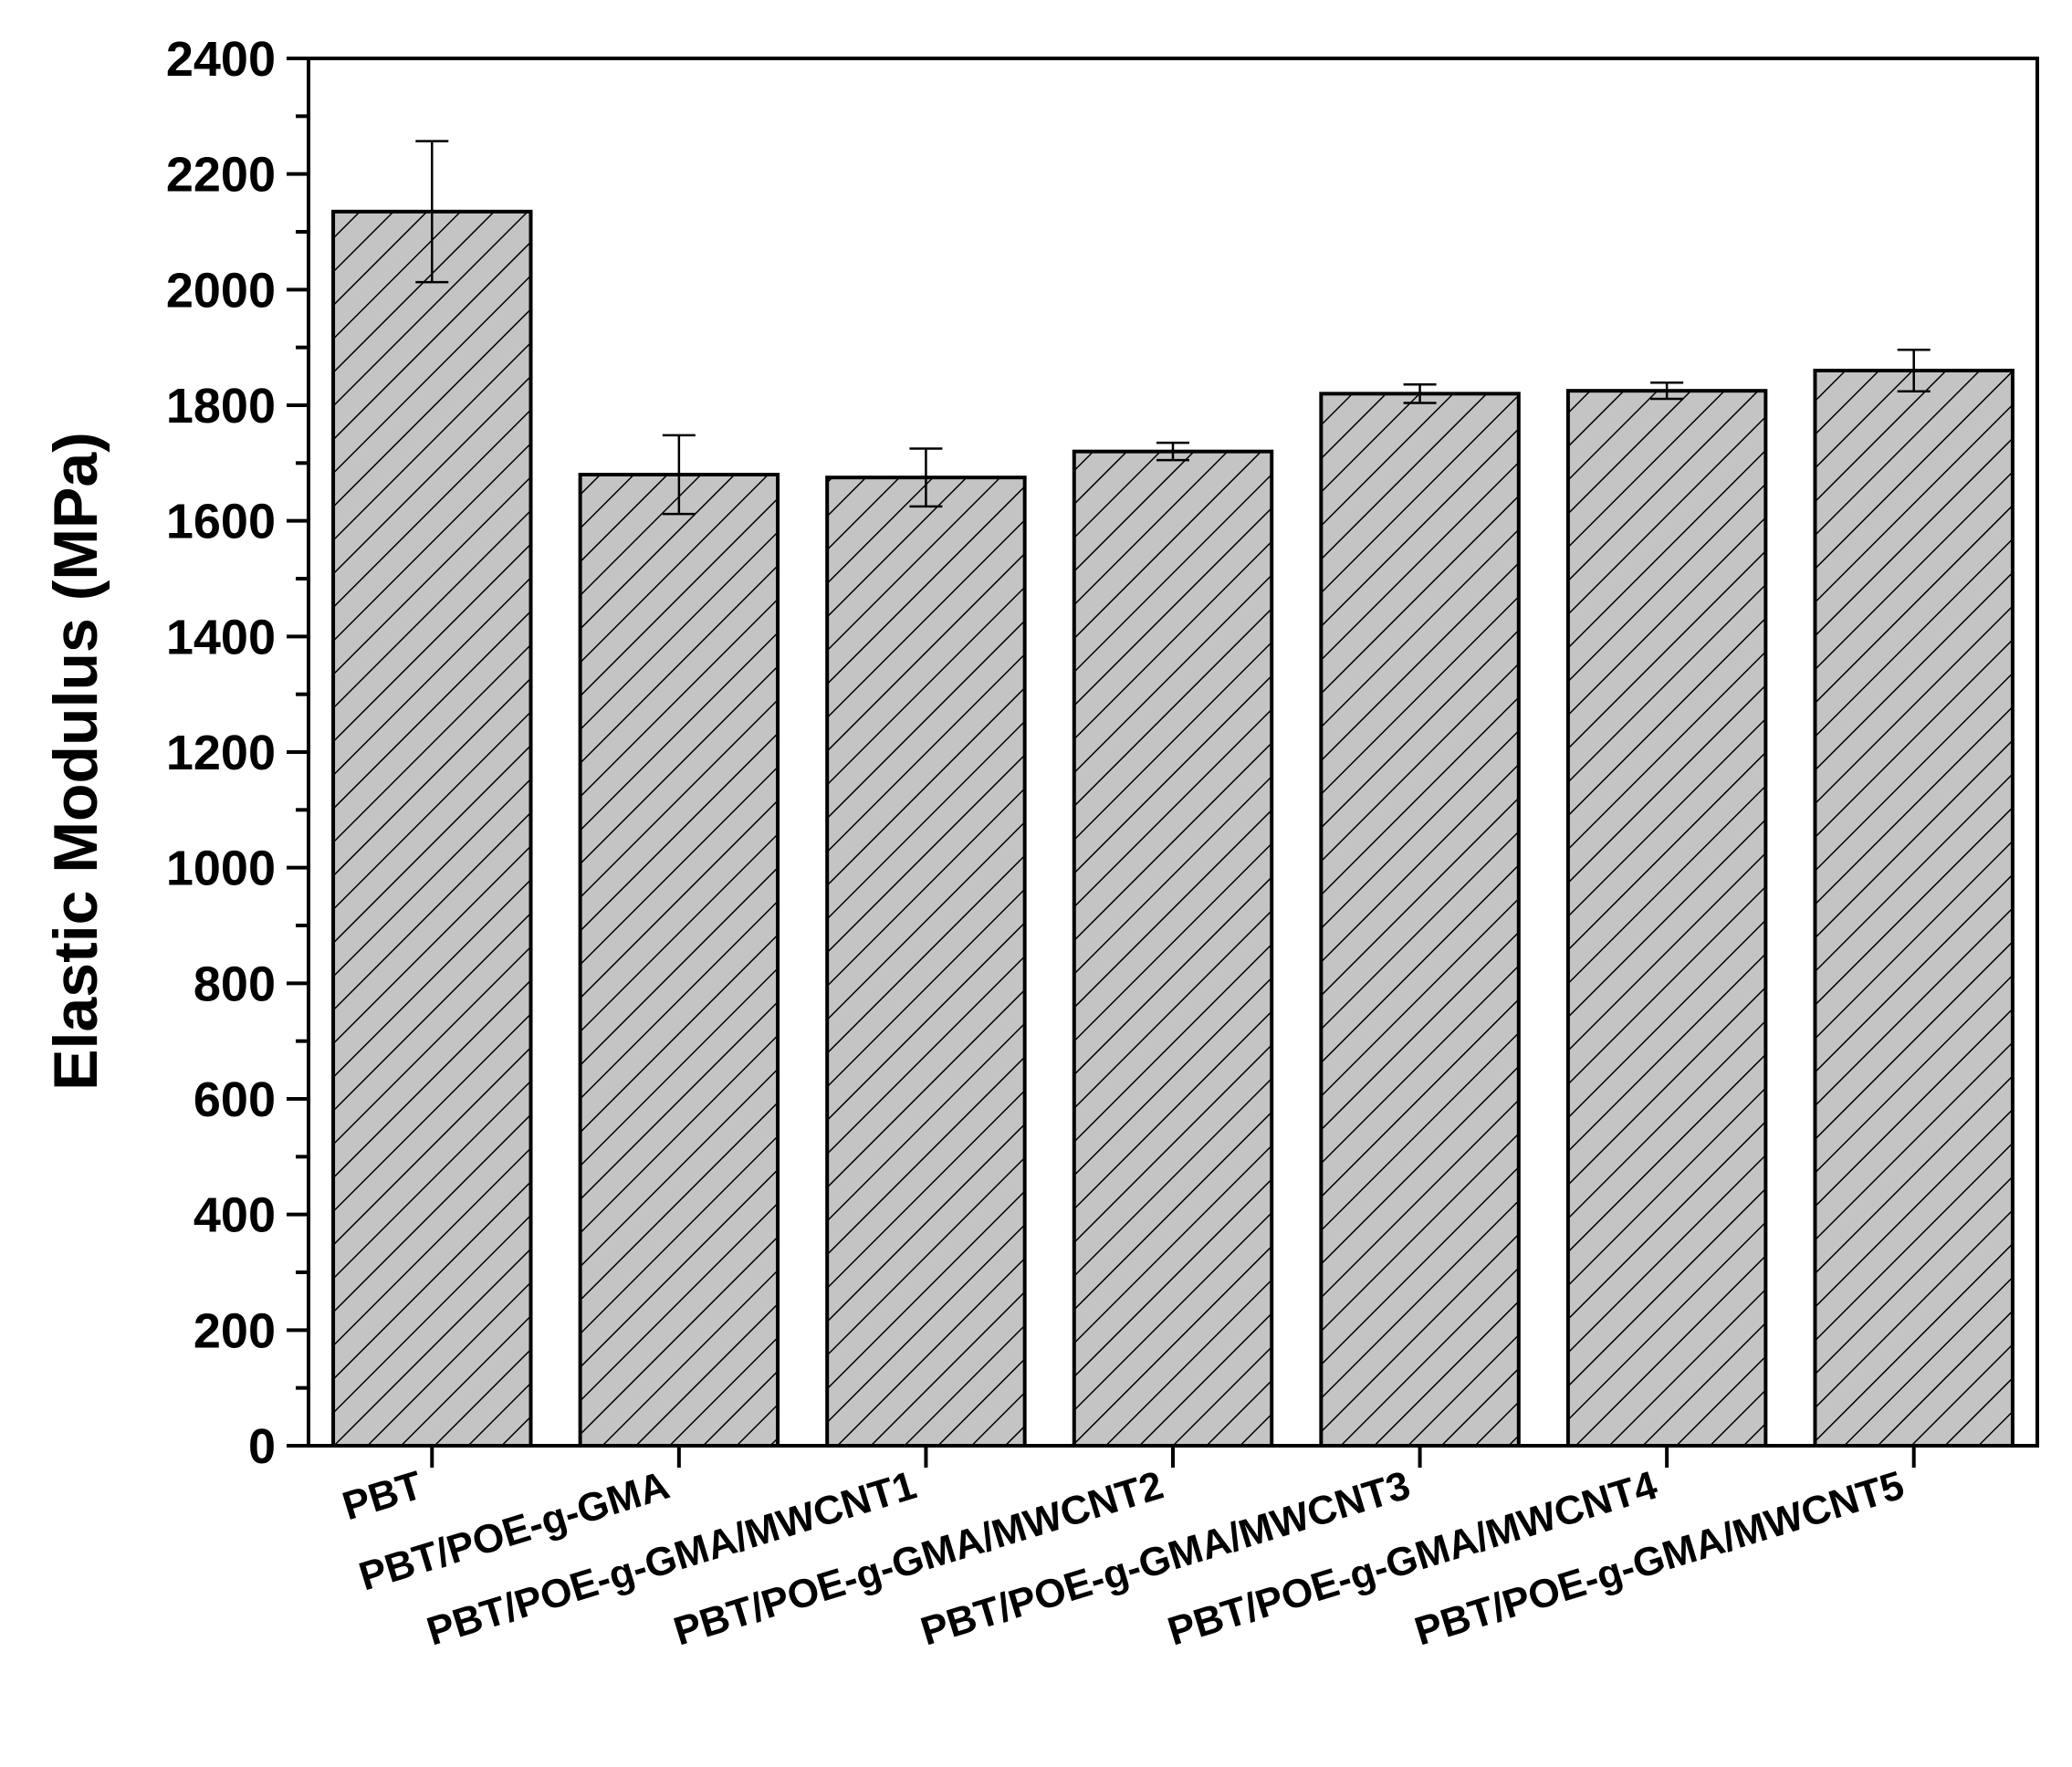 The image size is (2072, 1767). I want to click on y-tick-label: 1800, so click(221, 406).